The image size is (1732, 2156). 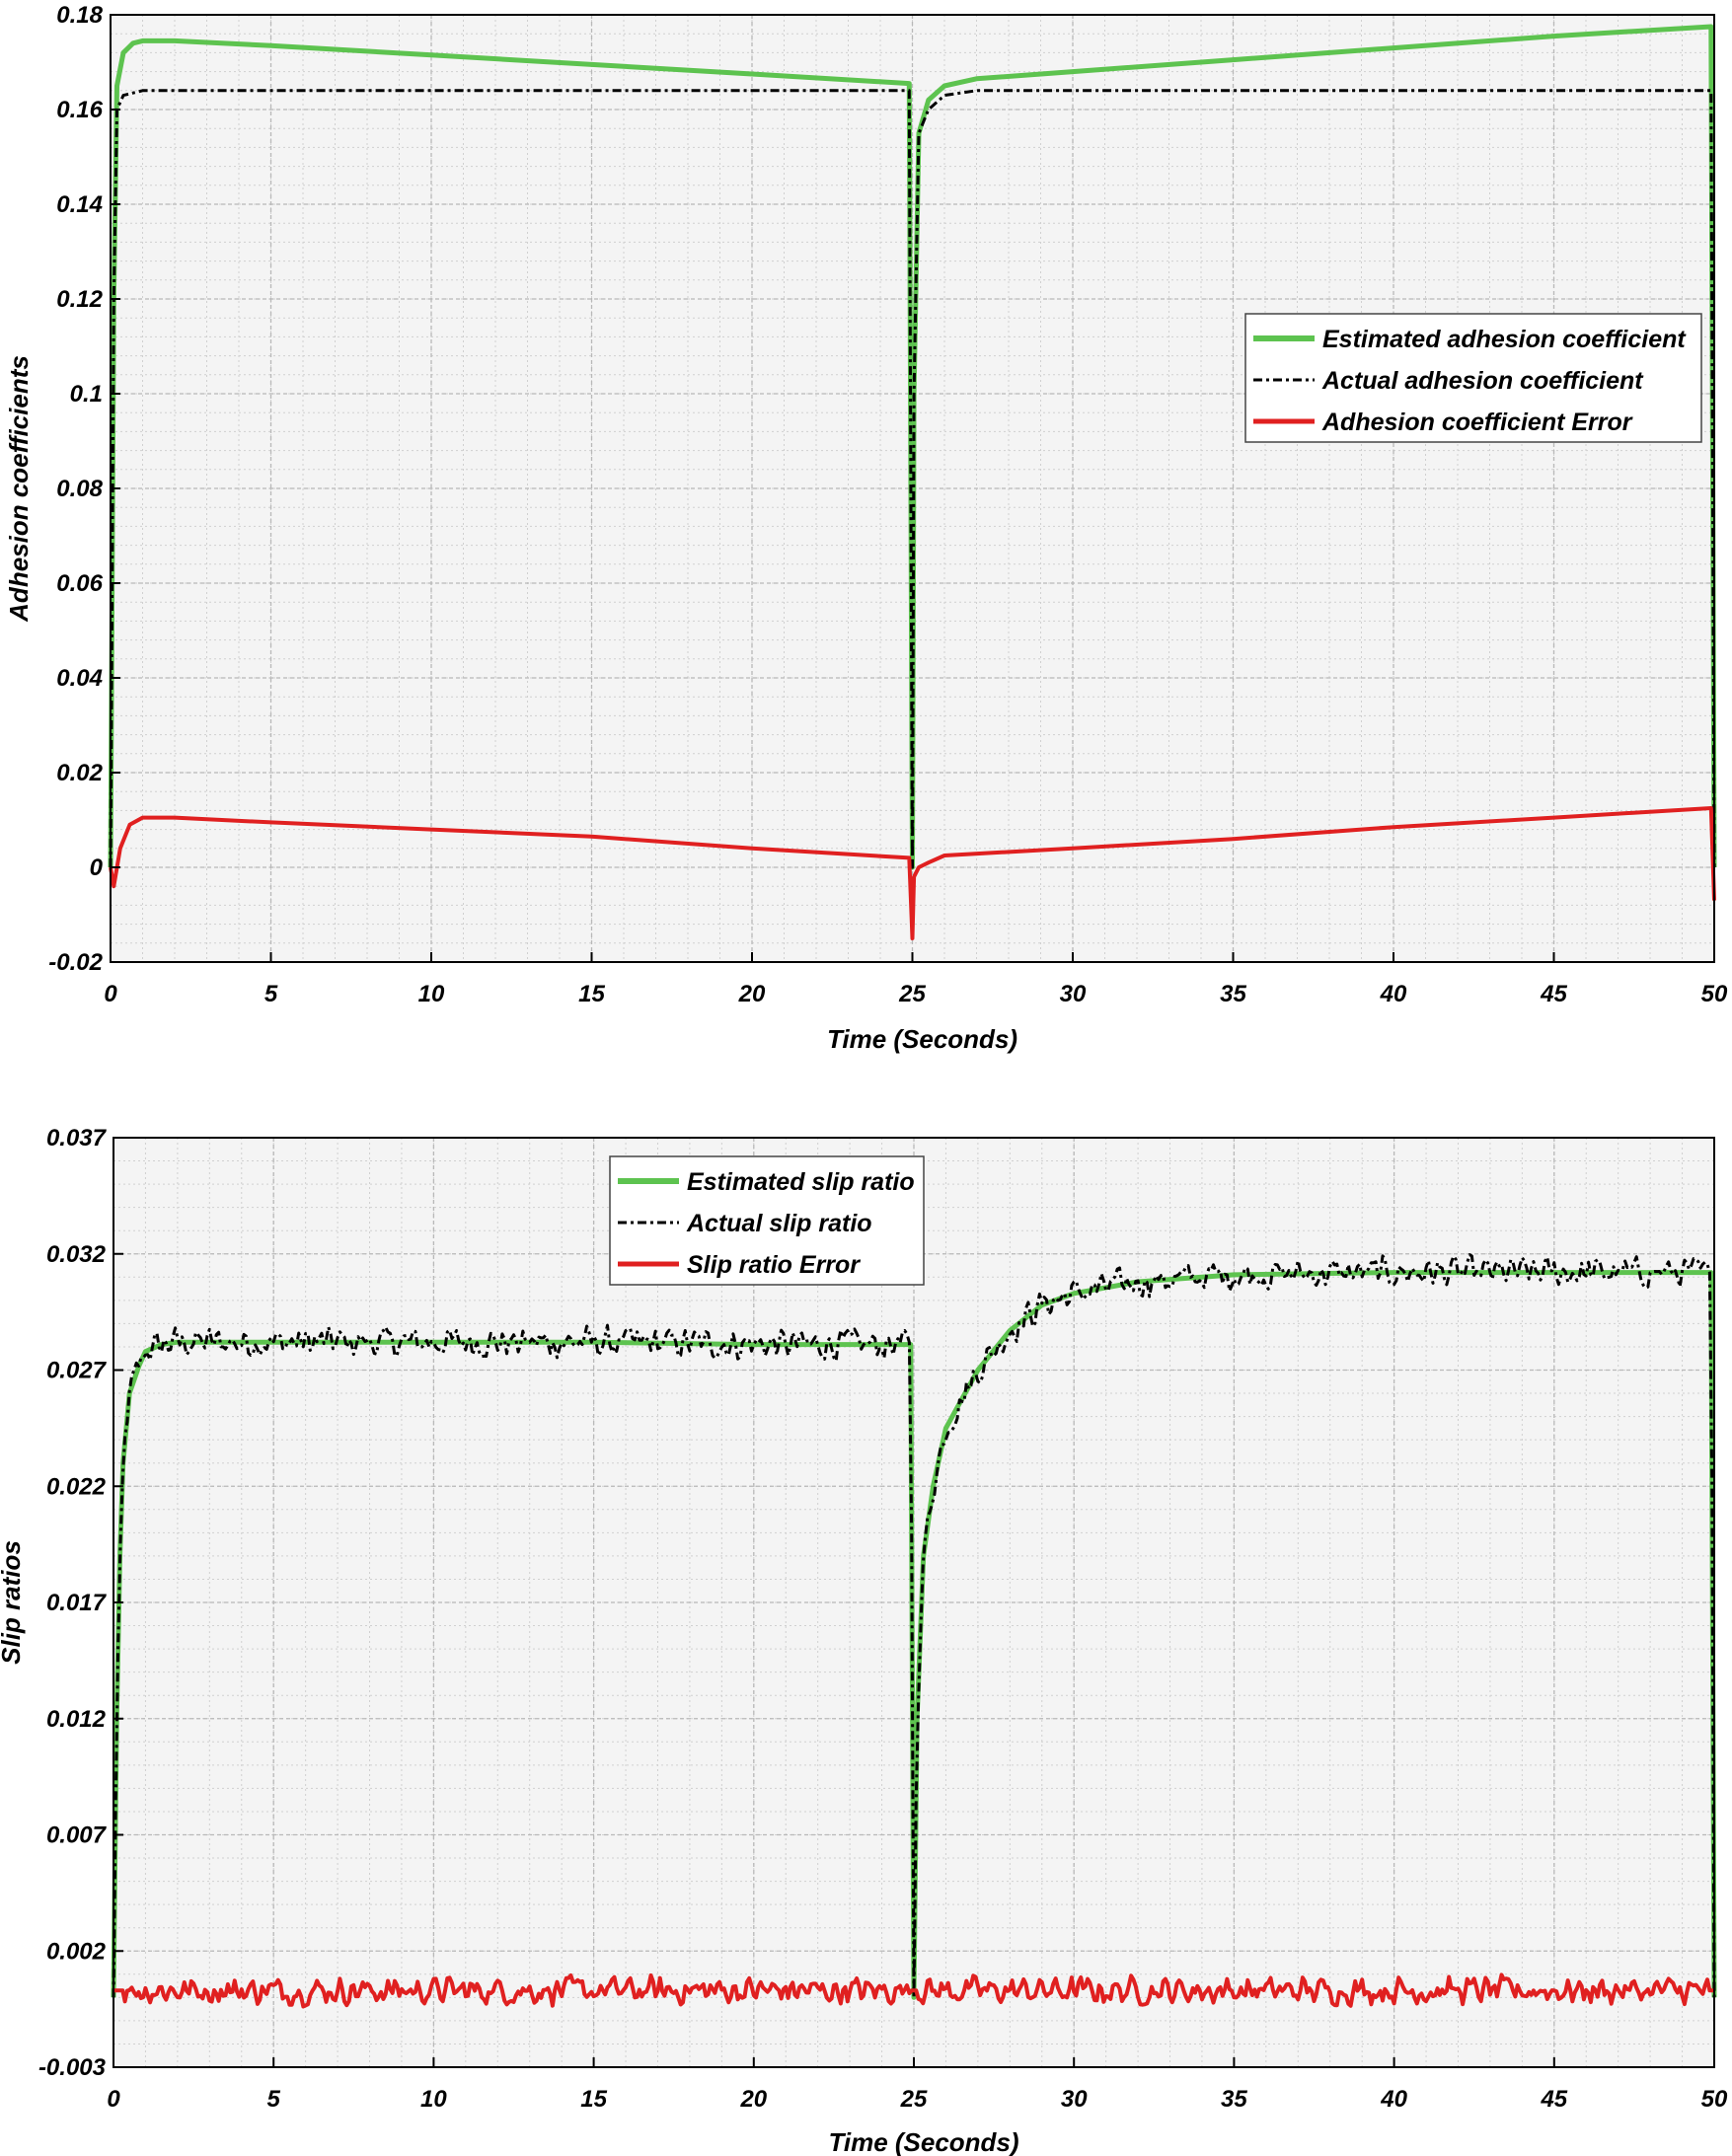 I want to click on y-tick-label: 0.022, so click(x=76, y=1486).